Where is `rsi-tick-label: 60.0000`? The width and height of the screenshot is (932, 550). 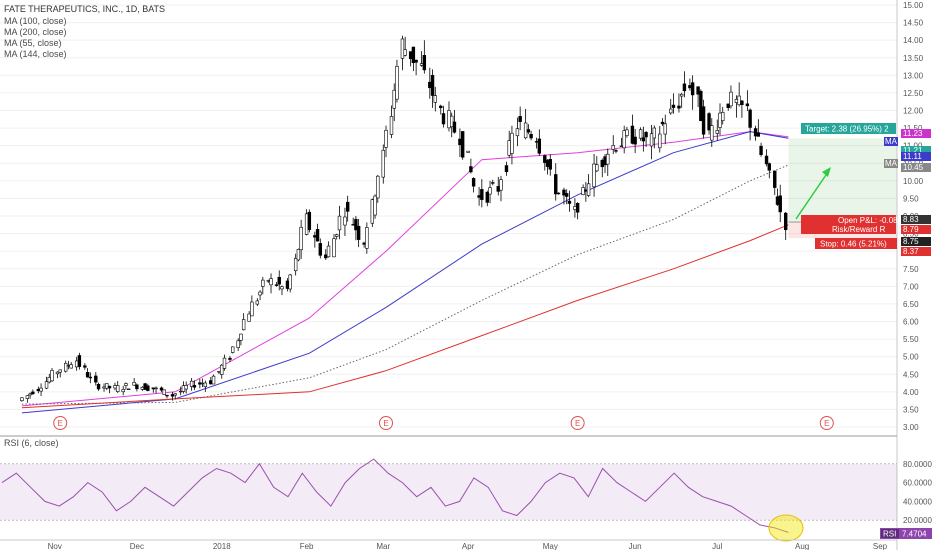 rsi-tick-label: 60.0000 is located at coordinates (917, 483).